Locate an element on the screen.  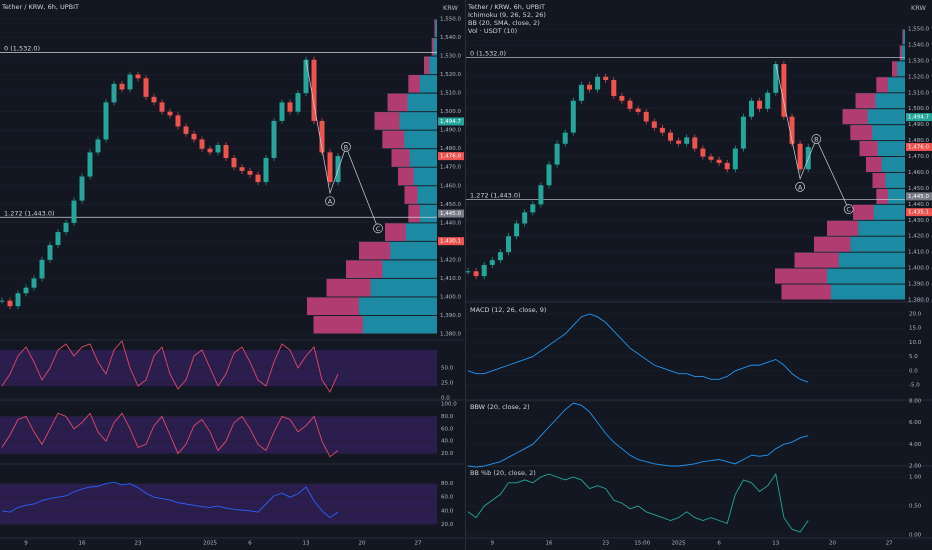
price-badge-label: 1,476.0 is located at coordinates (450, 157).